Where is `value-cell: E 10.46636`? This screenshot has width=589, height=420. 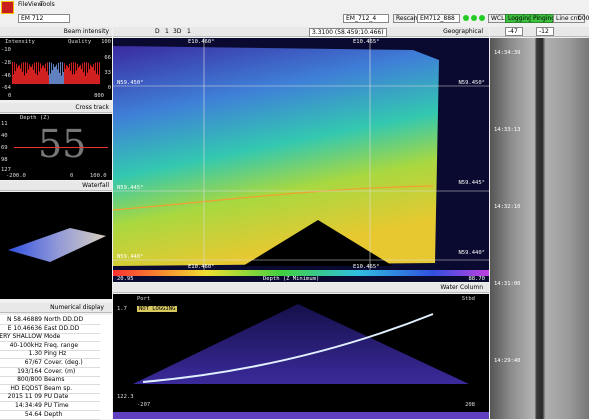
value-cell: E 10.46636 is located at coordinates (24, 328).